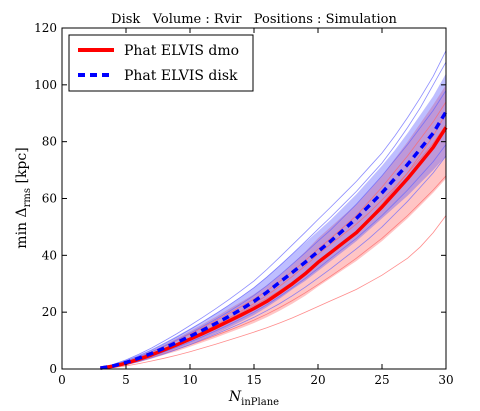 This screenshot has width=480, height=411. I want to click on y-axis-label: min Δrms [kpc], so click(23, 197).